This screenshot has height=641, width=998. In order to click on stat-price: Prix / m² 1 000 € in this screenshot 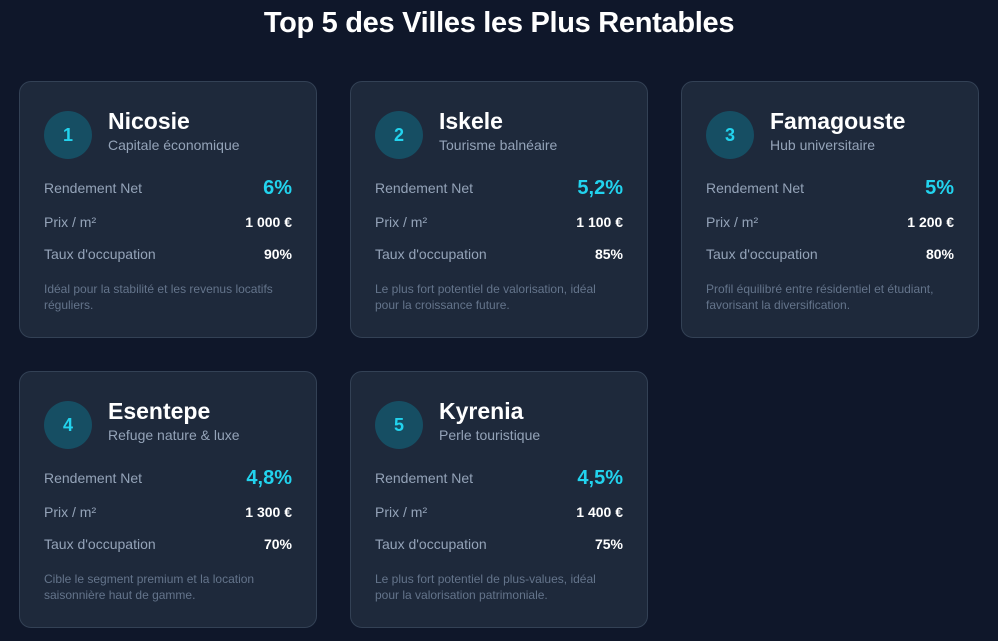, I will do `click(168, 222)`.